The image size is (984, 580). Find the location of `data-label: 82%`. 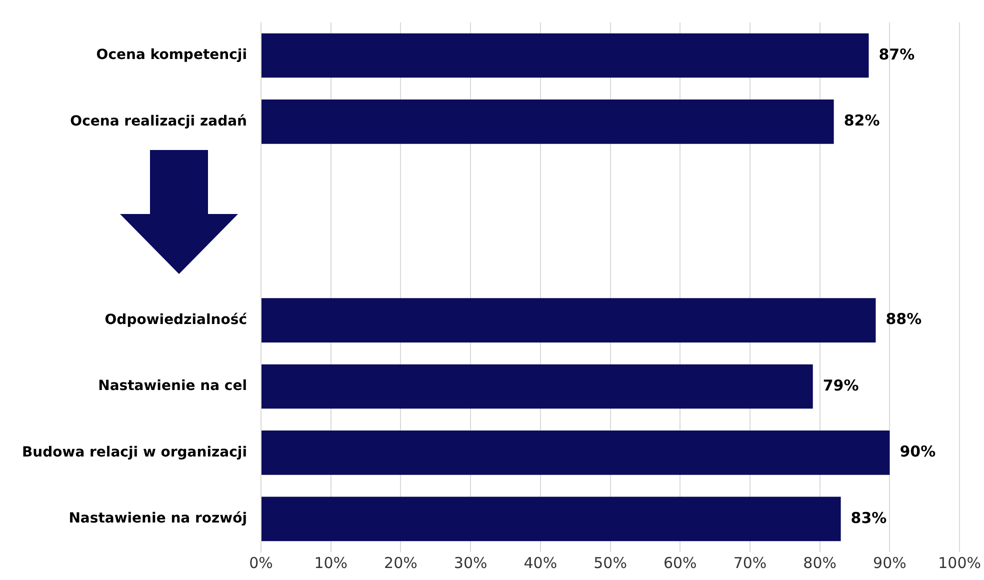

data-label: 82% is located at coordinates (862, 121).